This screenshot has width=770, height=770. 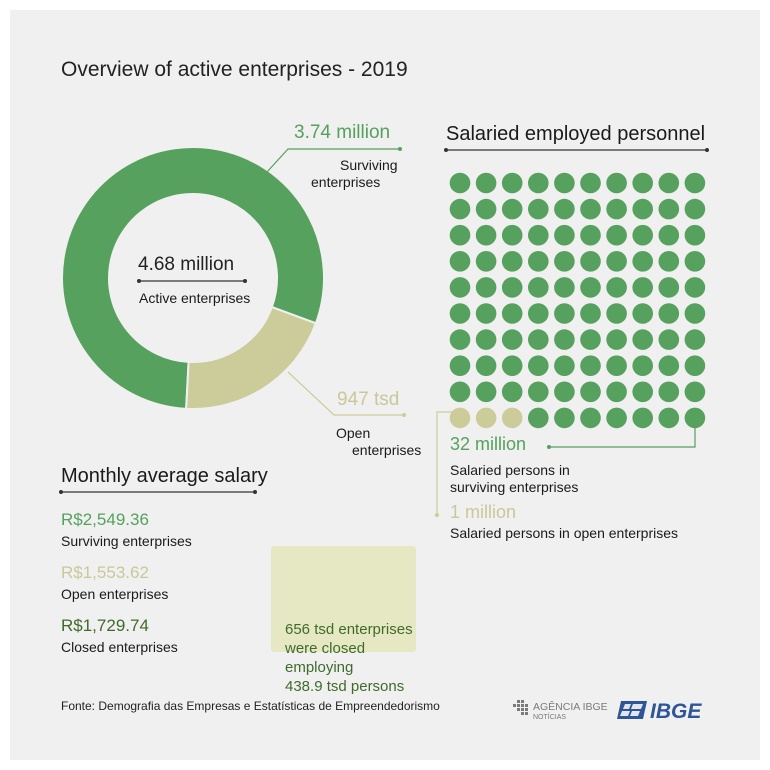 I want to click on salary-value-closed: R$1,729.74, so click(x=105, y=625).